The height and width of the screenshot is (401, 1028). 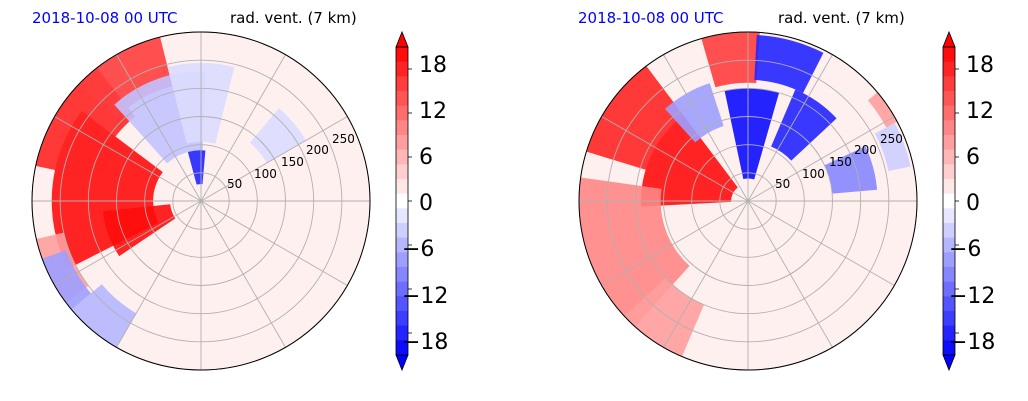 I want to click on colorbar-1-tick-neg12: −12, so click(x=425, y=296).